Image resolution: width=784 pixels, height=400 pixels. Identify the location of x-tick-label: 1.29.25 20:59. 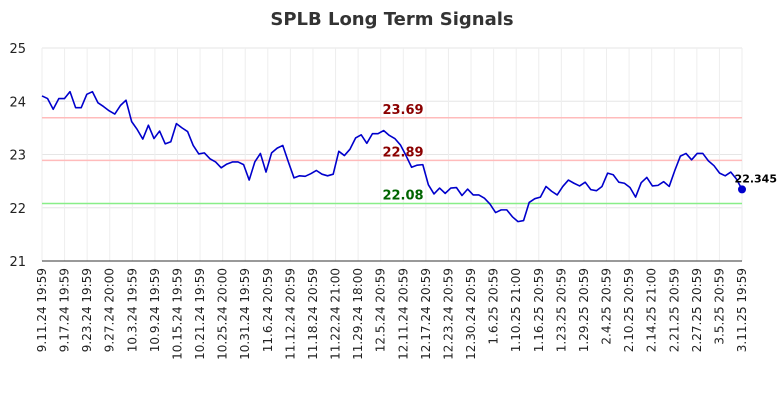
(584, 310).